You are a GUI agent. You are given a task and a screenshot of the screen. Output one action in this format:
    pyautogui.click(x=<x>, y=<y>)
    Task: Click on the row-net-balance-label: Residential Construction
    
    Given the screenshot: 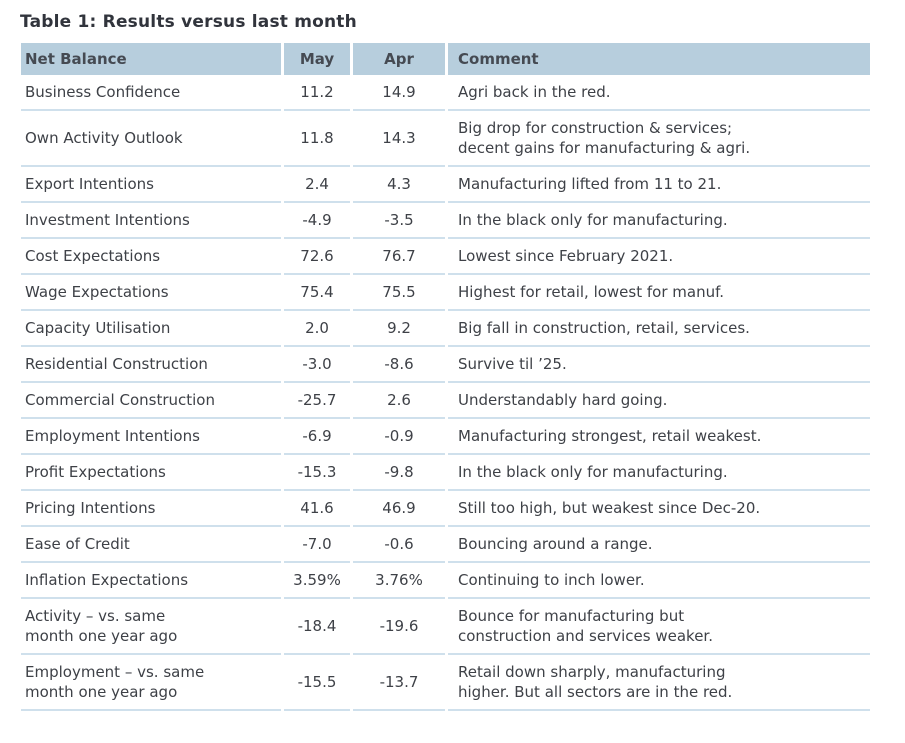 What is the action you would take?
    pyautogui.click(x=151, y=365)
    